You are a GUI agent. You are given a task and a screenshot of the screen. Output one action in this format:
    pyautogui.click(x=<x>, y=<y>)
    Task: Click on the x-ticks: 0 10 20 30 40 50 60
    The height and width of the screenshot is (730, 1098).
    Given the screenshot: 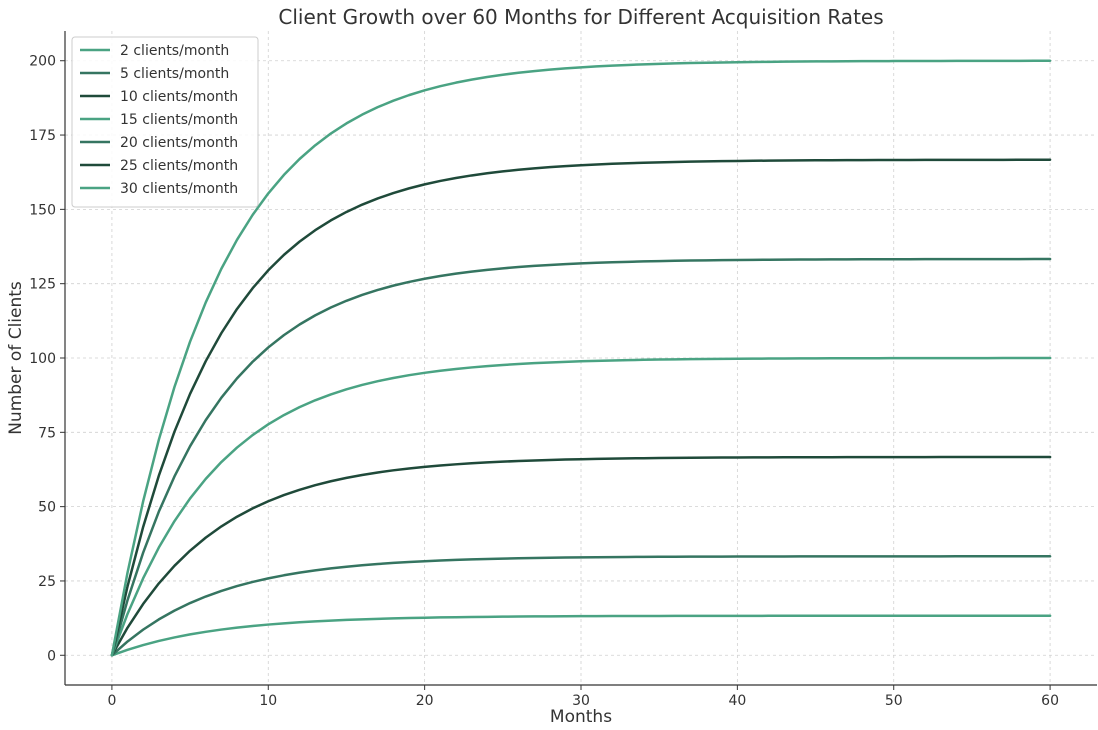 What is the action you would take?
    pyautogui.click(x=583, y=697)
    